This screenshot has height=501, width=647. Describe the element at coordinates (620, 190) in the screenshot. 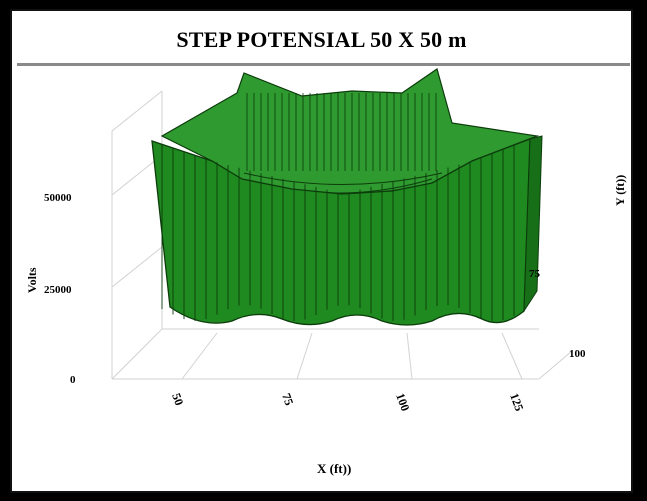

I see `y-axis-label: Y (ft))` at that location.